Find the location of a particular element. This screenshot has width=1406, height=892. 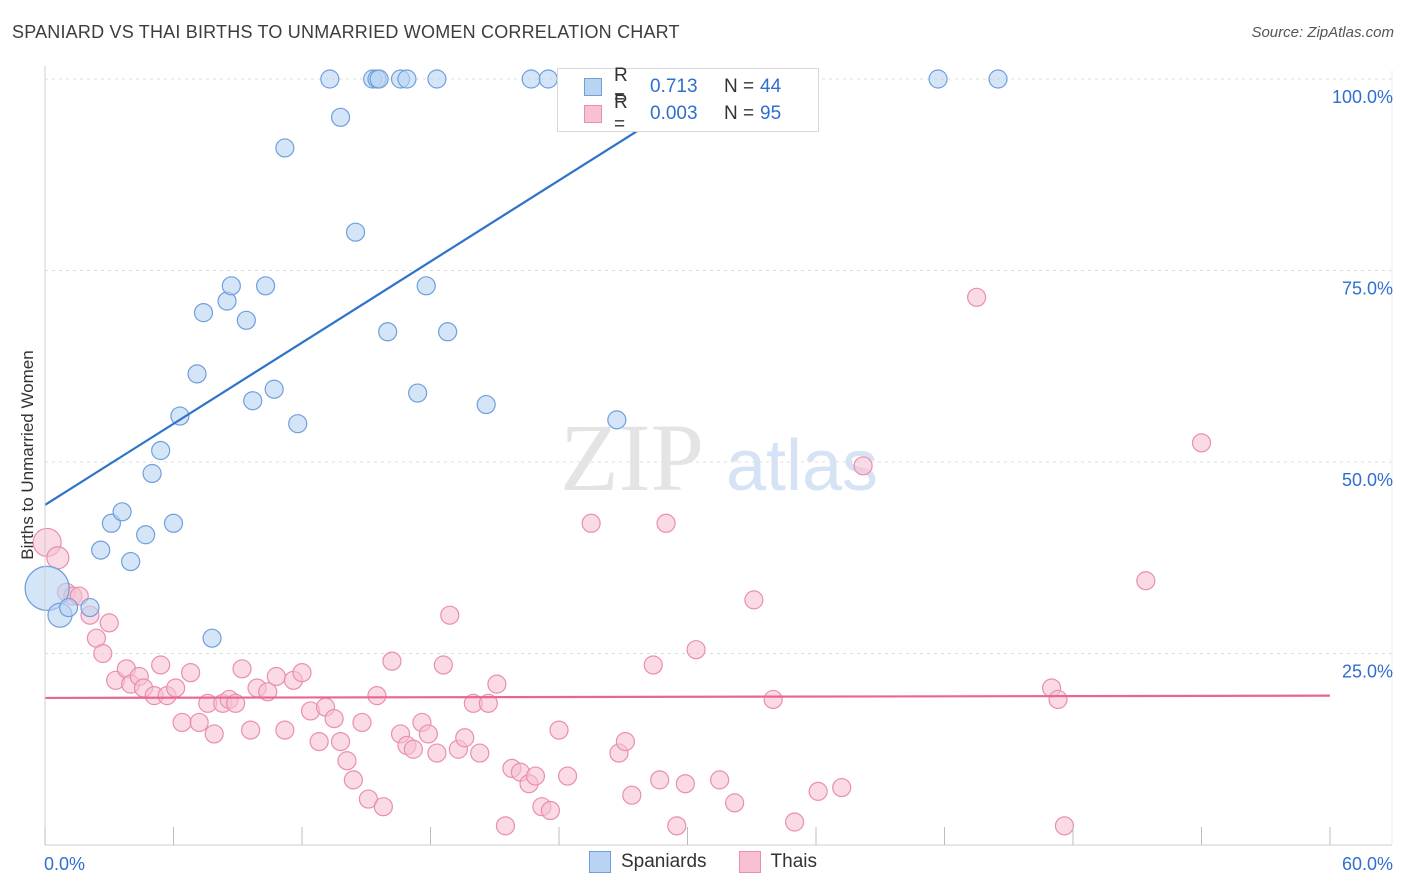

correlation-legend: R = 0.713 N = 44 R = 0.003 N = 95 is located at coordinates (688, 100).